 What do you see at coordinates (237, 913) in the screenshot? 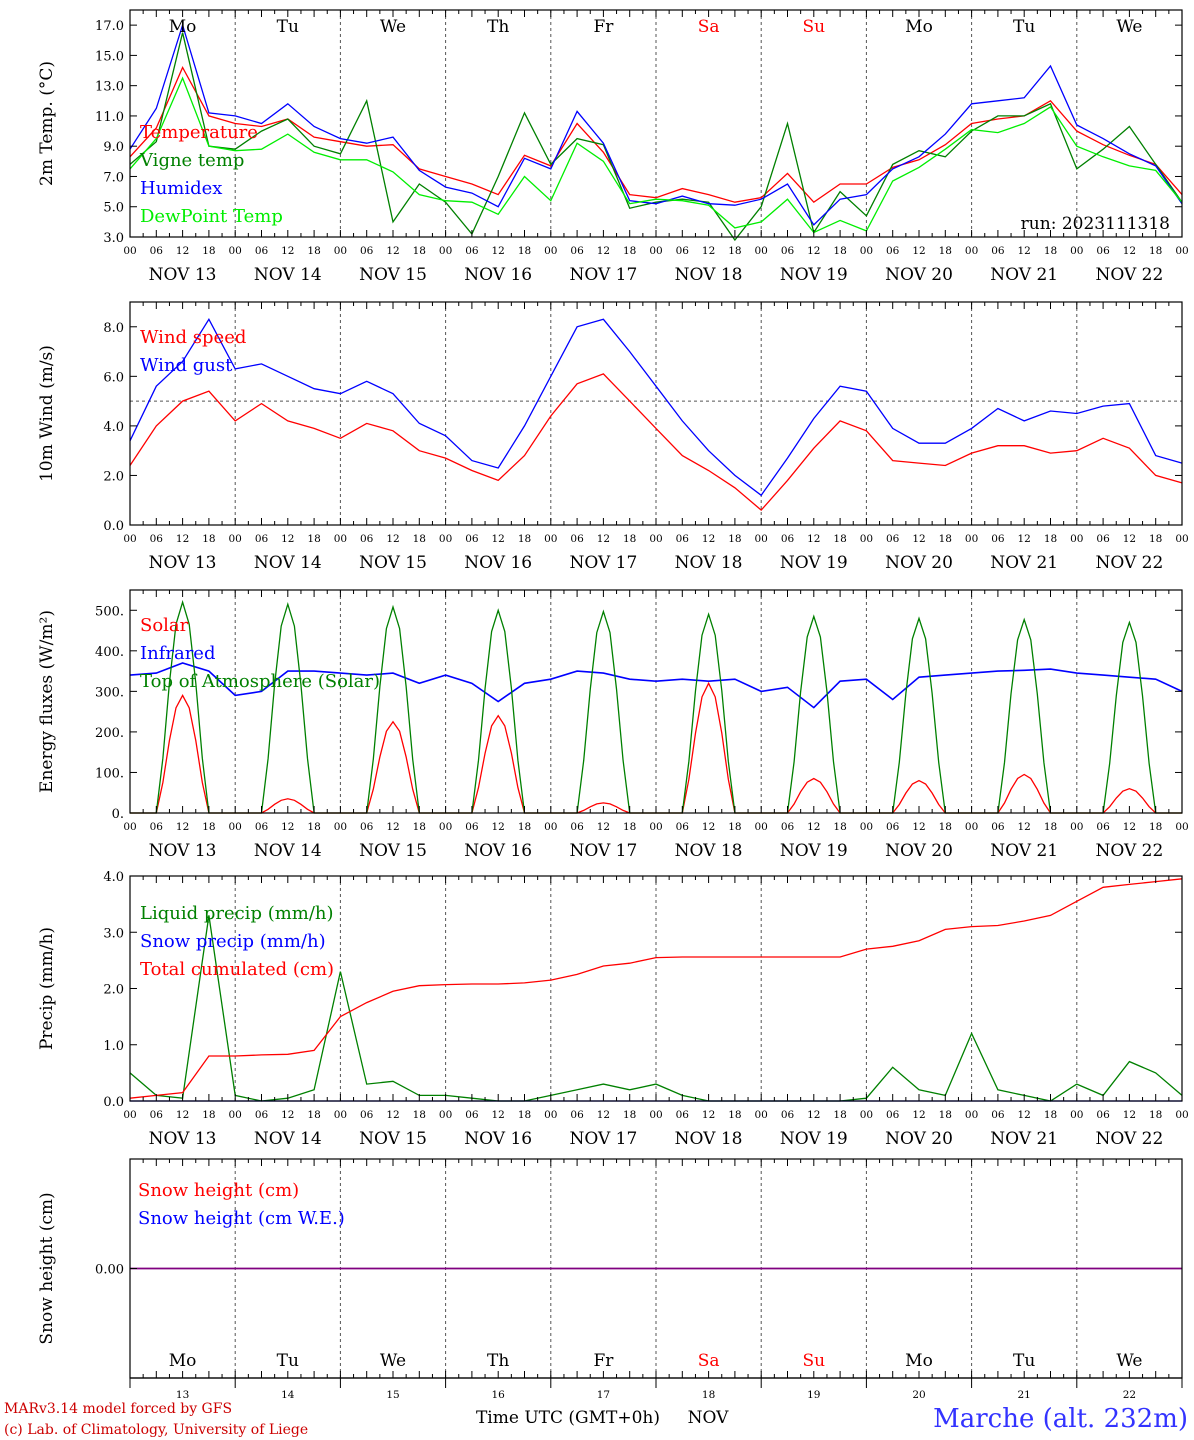
I see `legend-entry: Liquid precip (mm/h)` at bounding box center [237, 913].